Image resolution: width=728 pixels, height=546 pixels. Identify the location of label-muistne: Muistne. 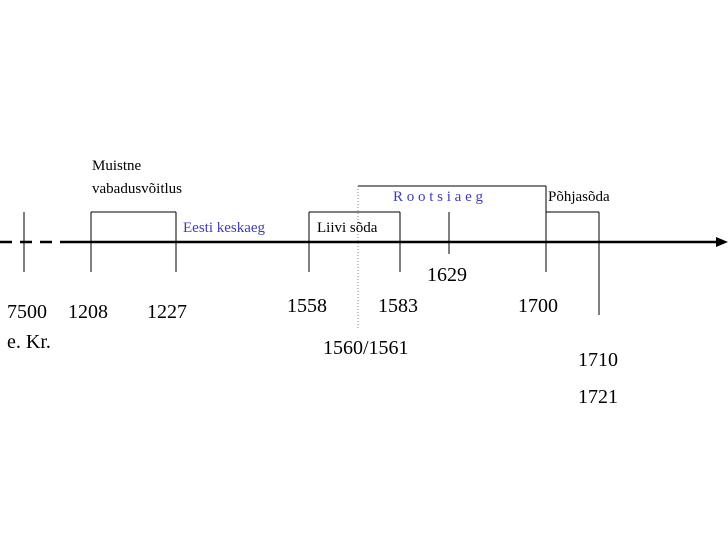
(117, 166).